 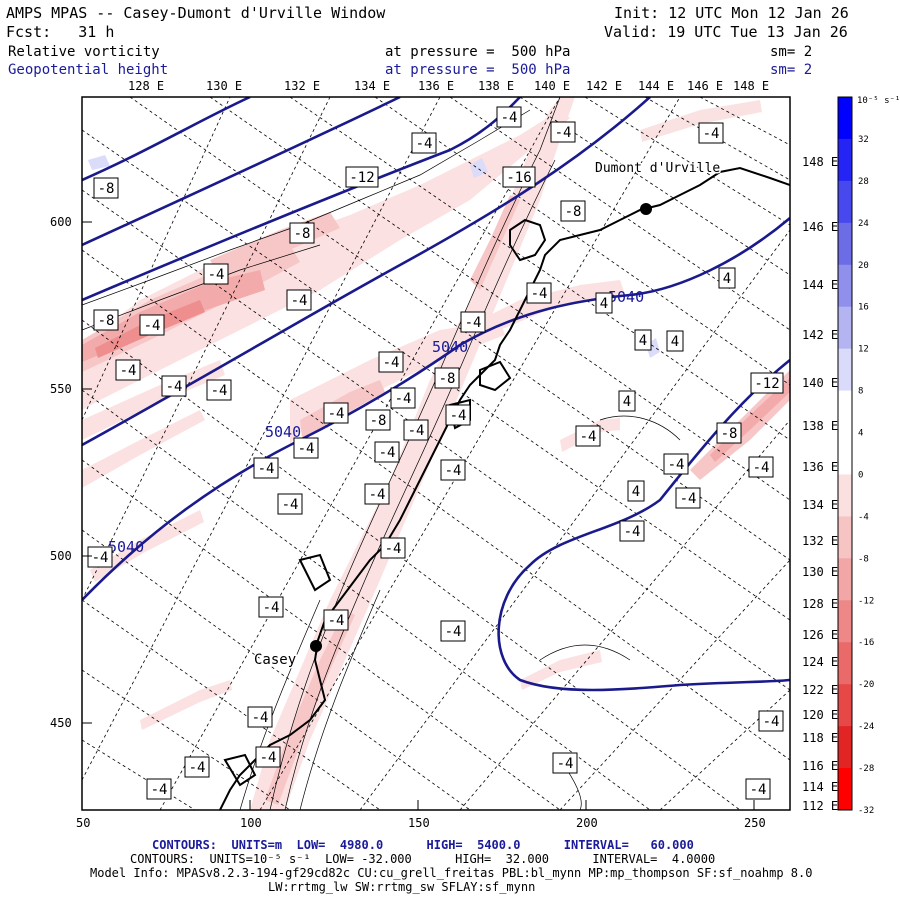 What do you see at coordinates (626, 297) in the screenshot?
I see `height-label: 5040` at bounding box center [626, 297].